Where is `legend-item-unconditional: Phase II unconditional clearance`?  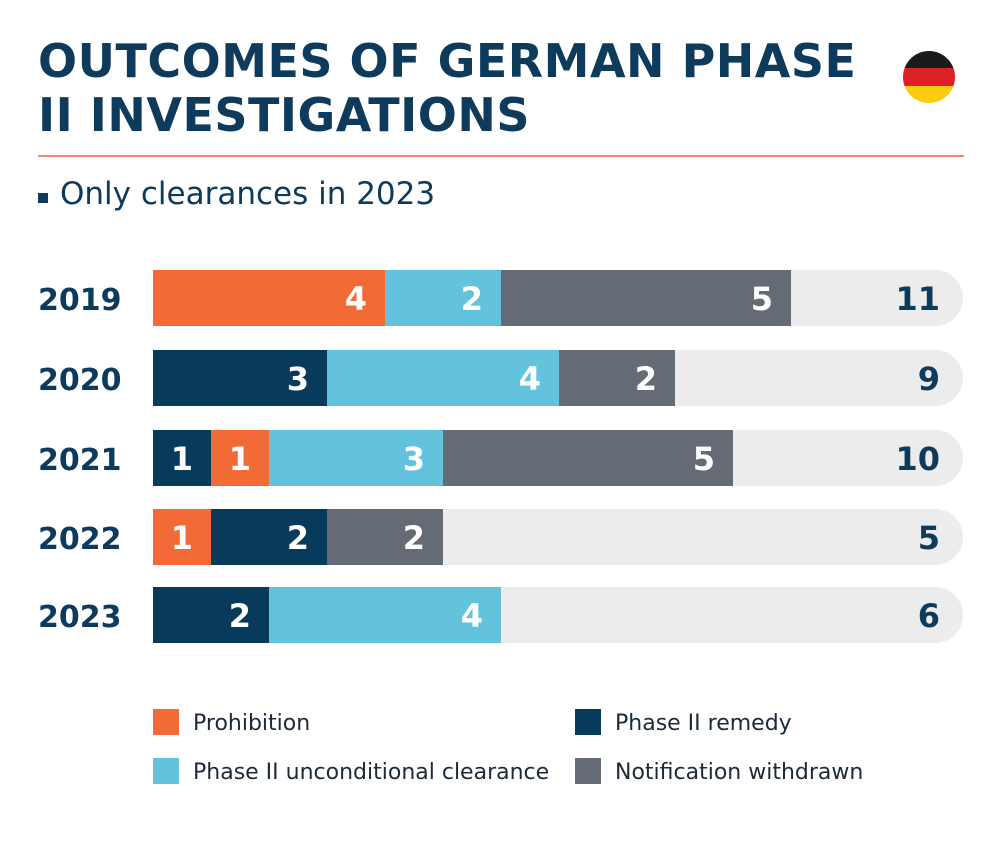 legend-item-unconditional: Phase II unconditional clearance is located at coordinates (351, 772).